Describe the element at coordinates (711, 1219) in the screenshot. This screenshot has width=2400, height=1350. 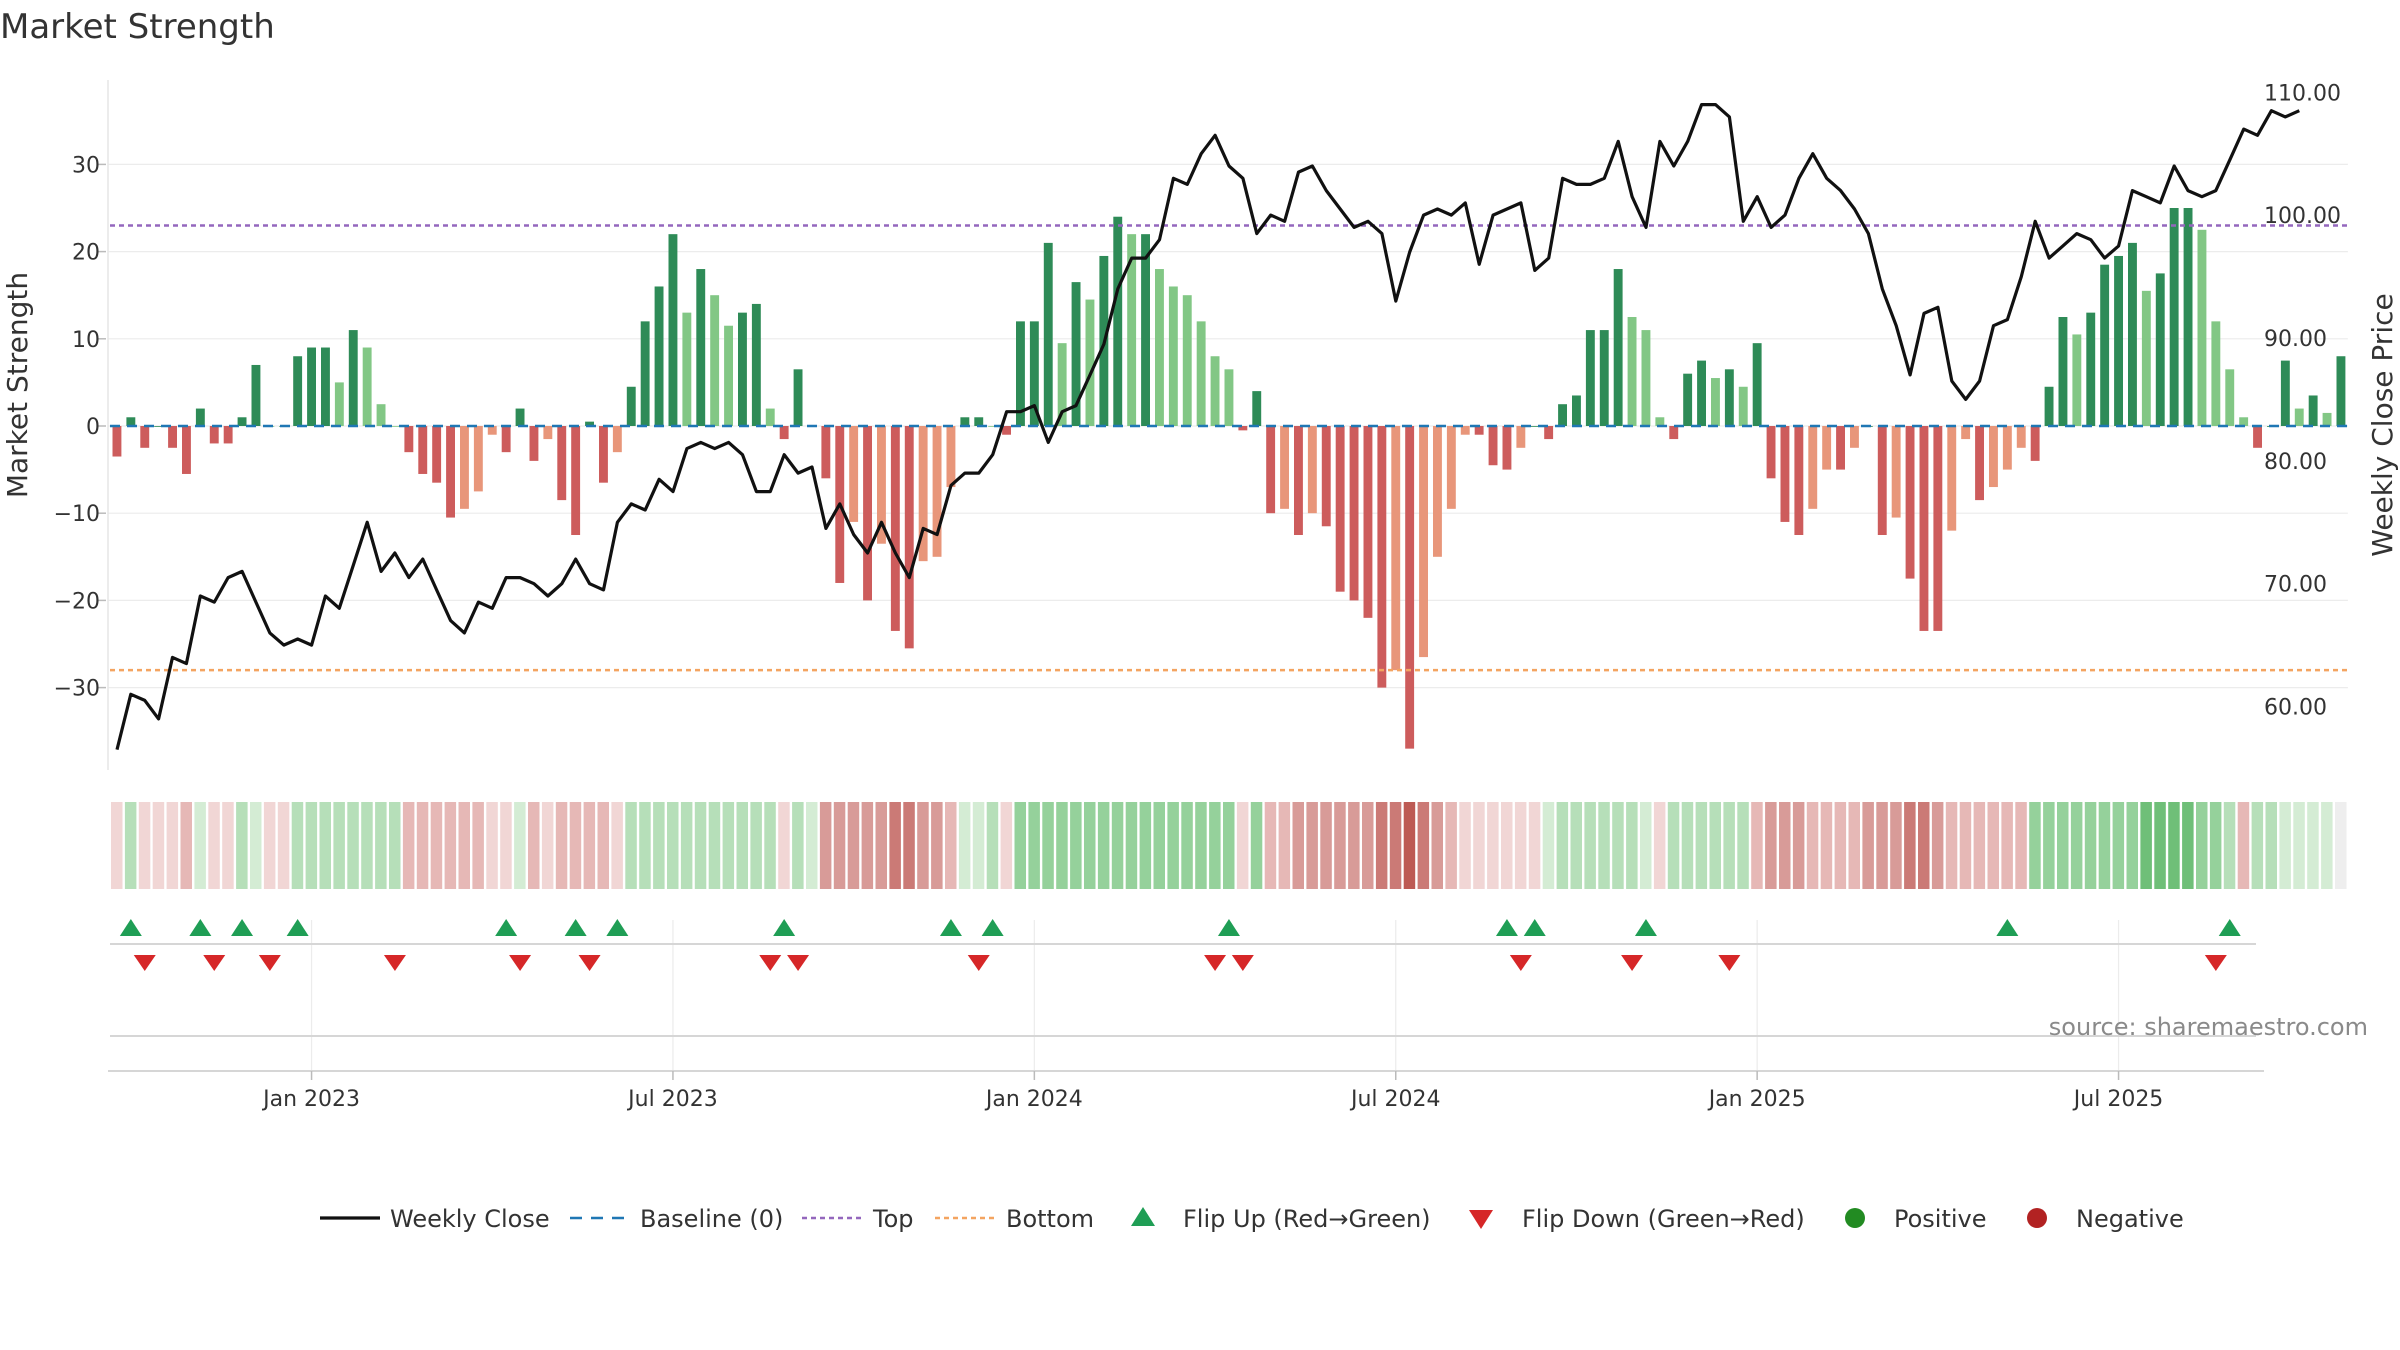
I see `legend-label: Baseline (0)` at that location.